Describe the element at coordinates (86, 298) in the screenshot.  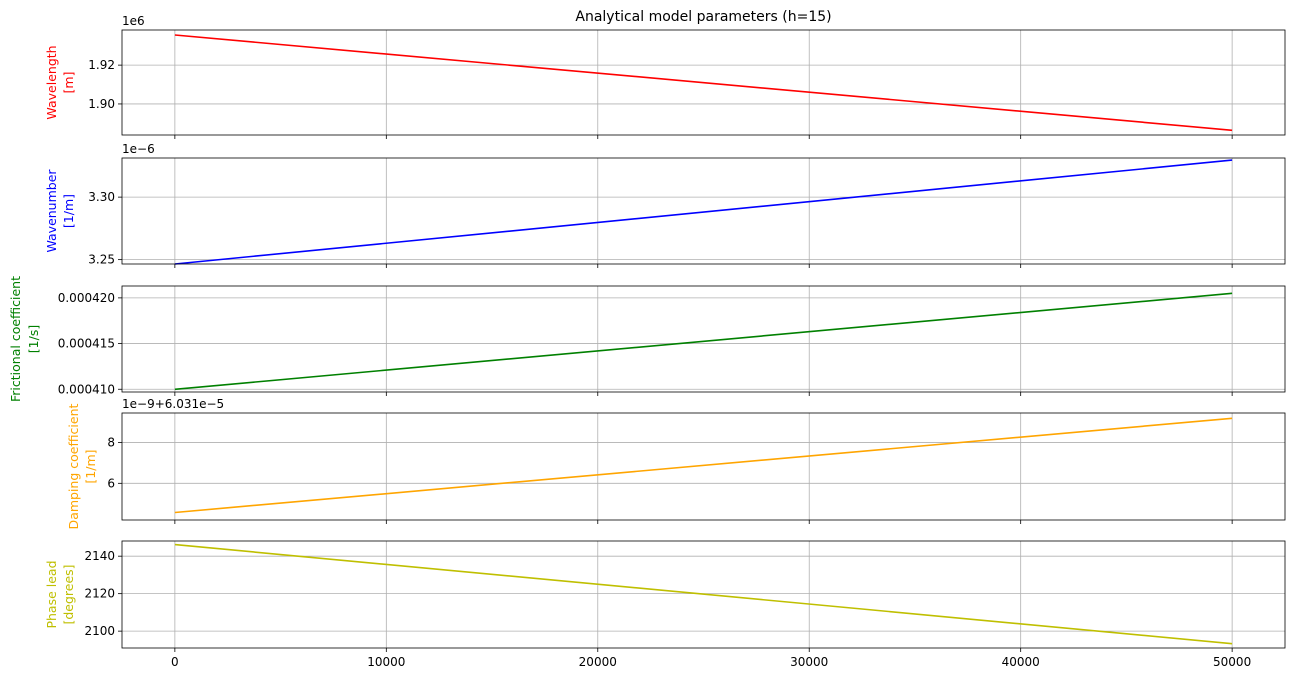
I see `y-tick-label: 0.000420` at that location.